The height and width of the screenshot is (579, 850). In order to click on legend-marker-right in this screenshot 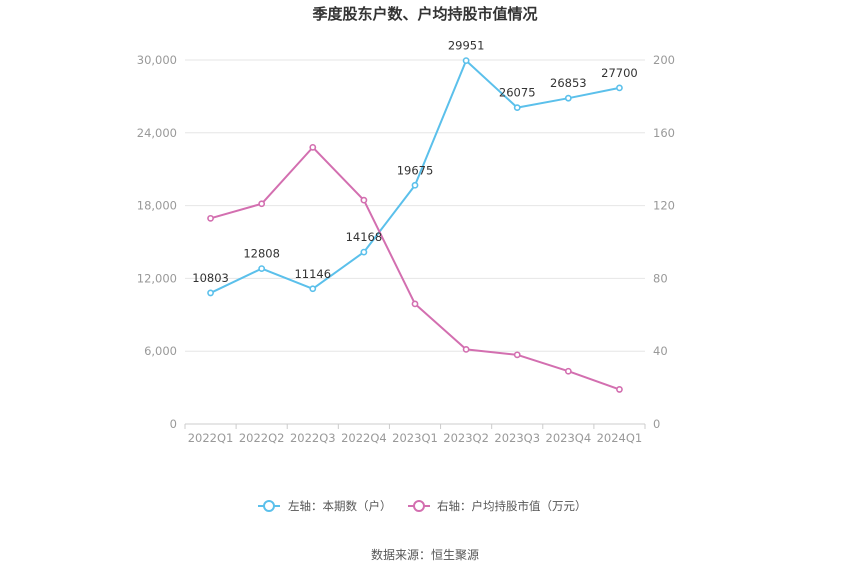, I will do `click(419, 506)`.